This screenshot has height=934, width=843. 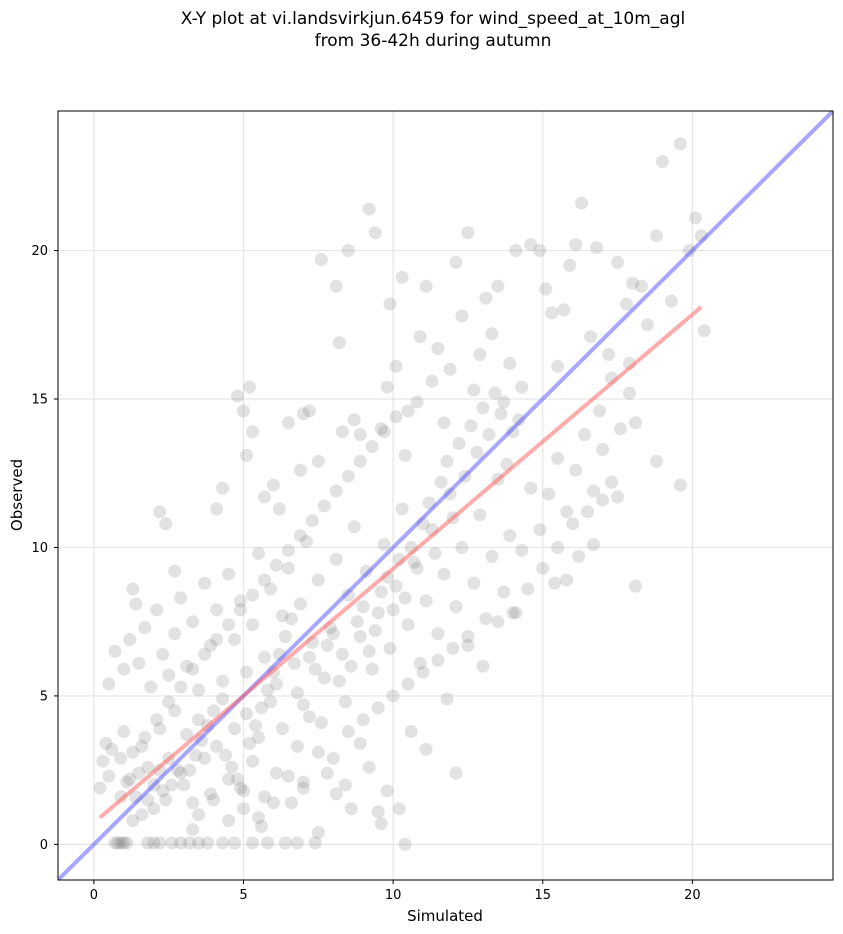 I want to click on chart-title-line-2: from 36-42h during autumn, so click(x=433, y=41).